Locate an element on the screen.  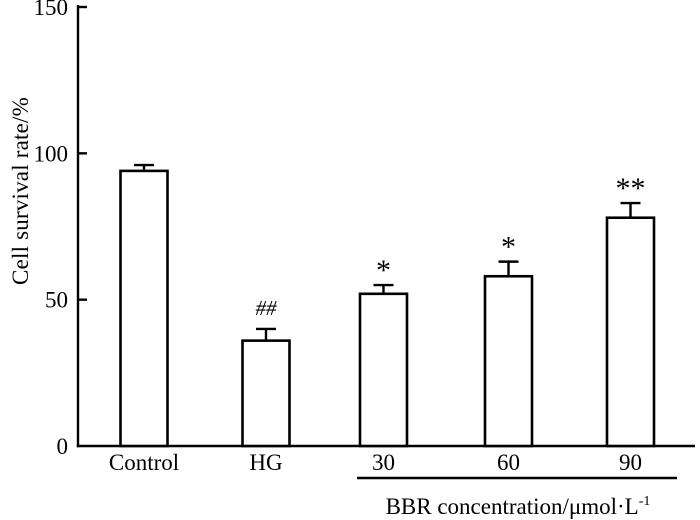
significance-marker: ## is located at coordinates (267, 308).